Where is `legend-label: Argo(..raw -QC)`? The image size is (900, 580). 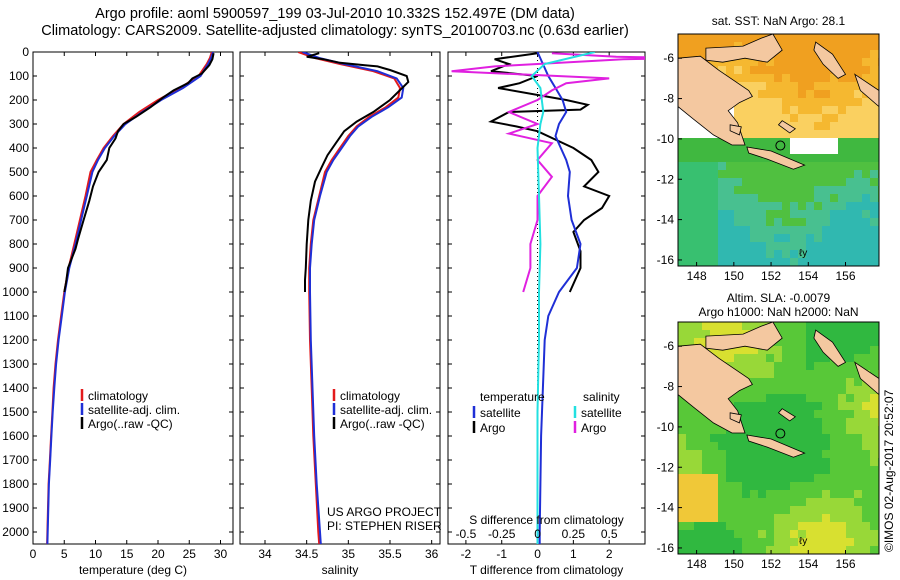 legend-label: Argo(..raw -QC) is located at coordinates (382, 424).